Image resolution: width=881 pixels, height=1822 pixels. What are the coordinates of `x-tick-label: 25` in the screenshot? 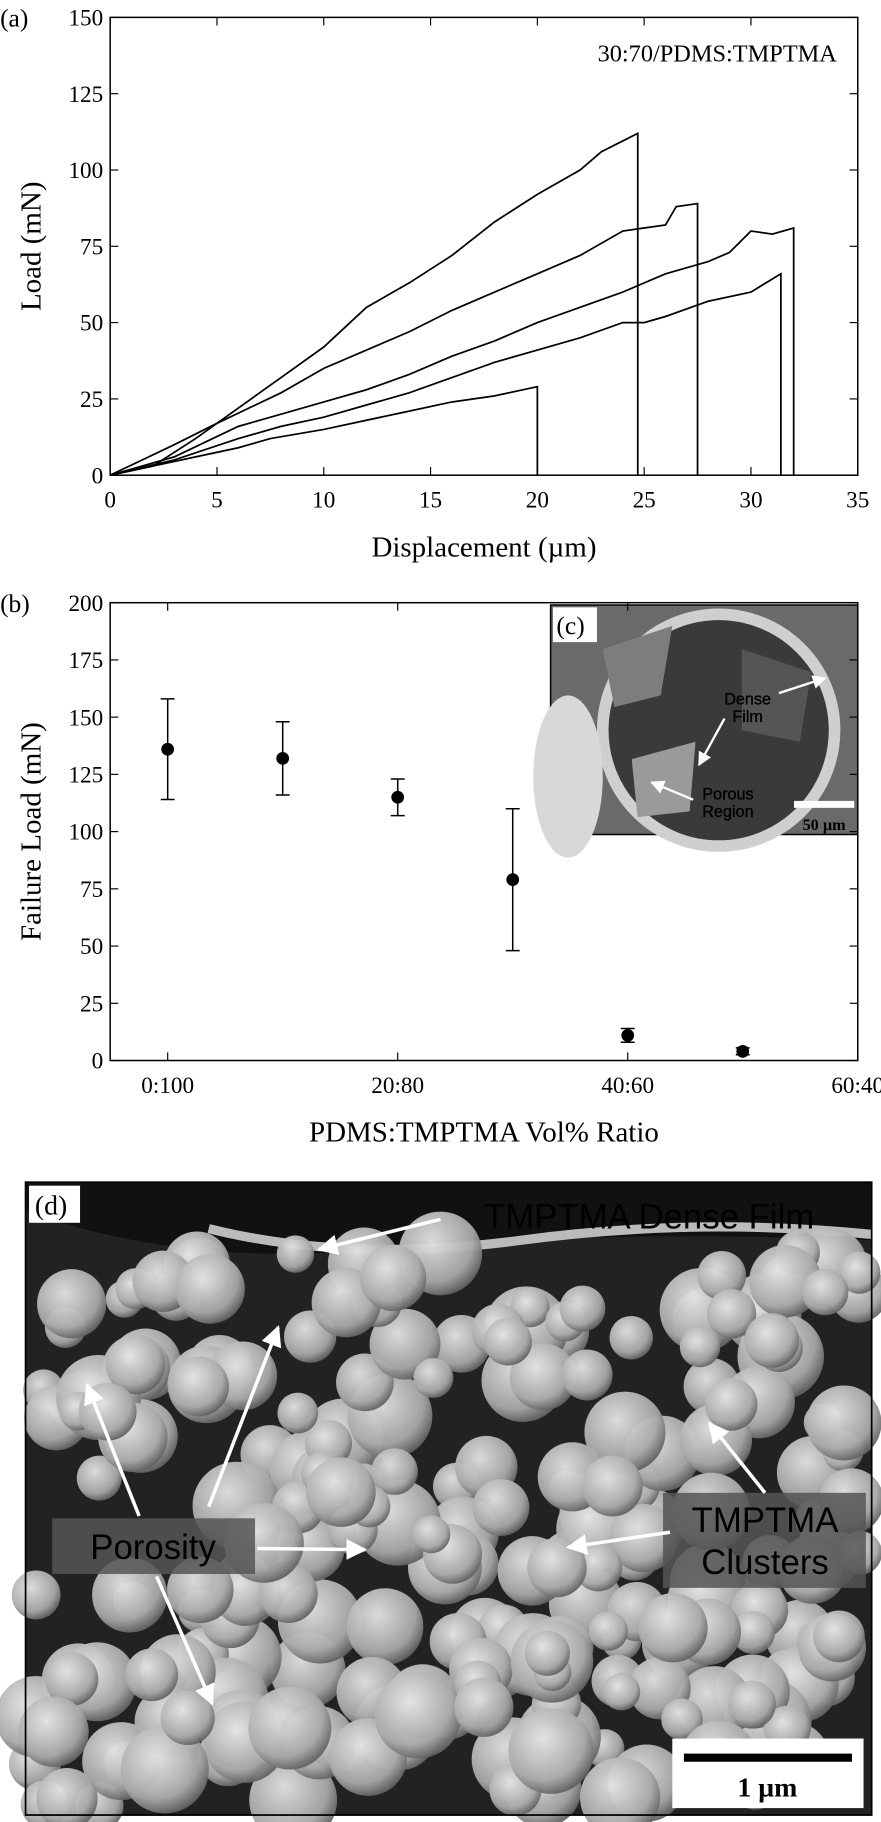 It's located at (644, 501).